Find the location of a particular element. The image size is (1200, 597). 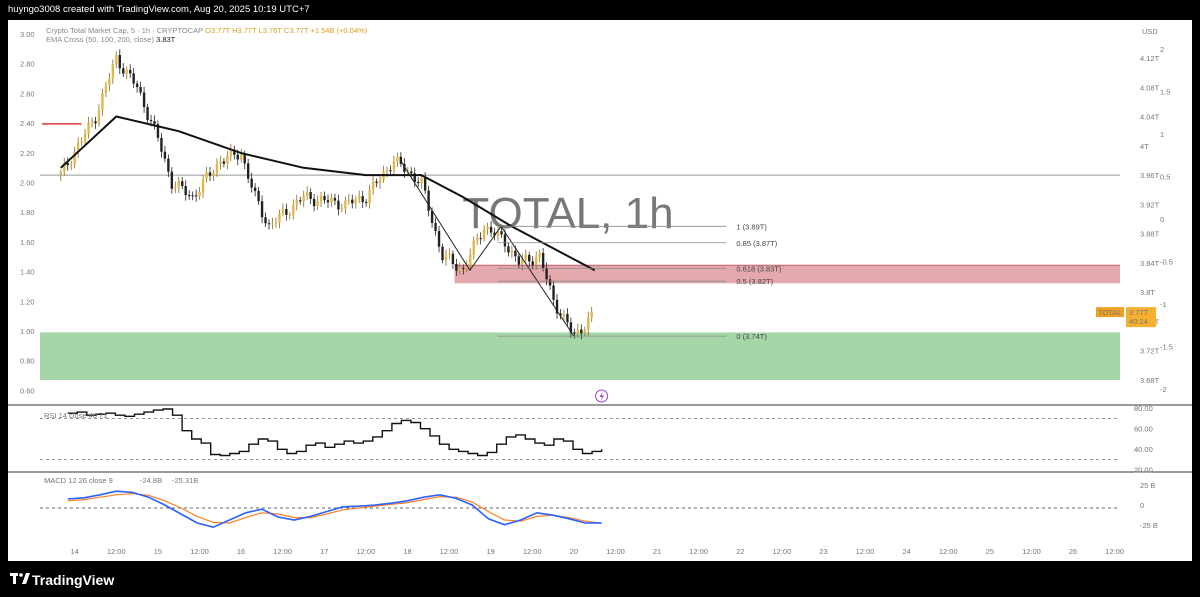

right-axis-tick: 3.68T is located at coordinates (1150, 380).